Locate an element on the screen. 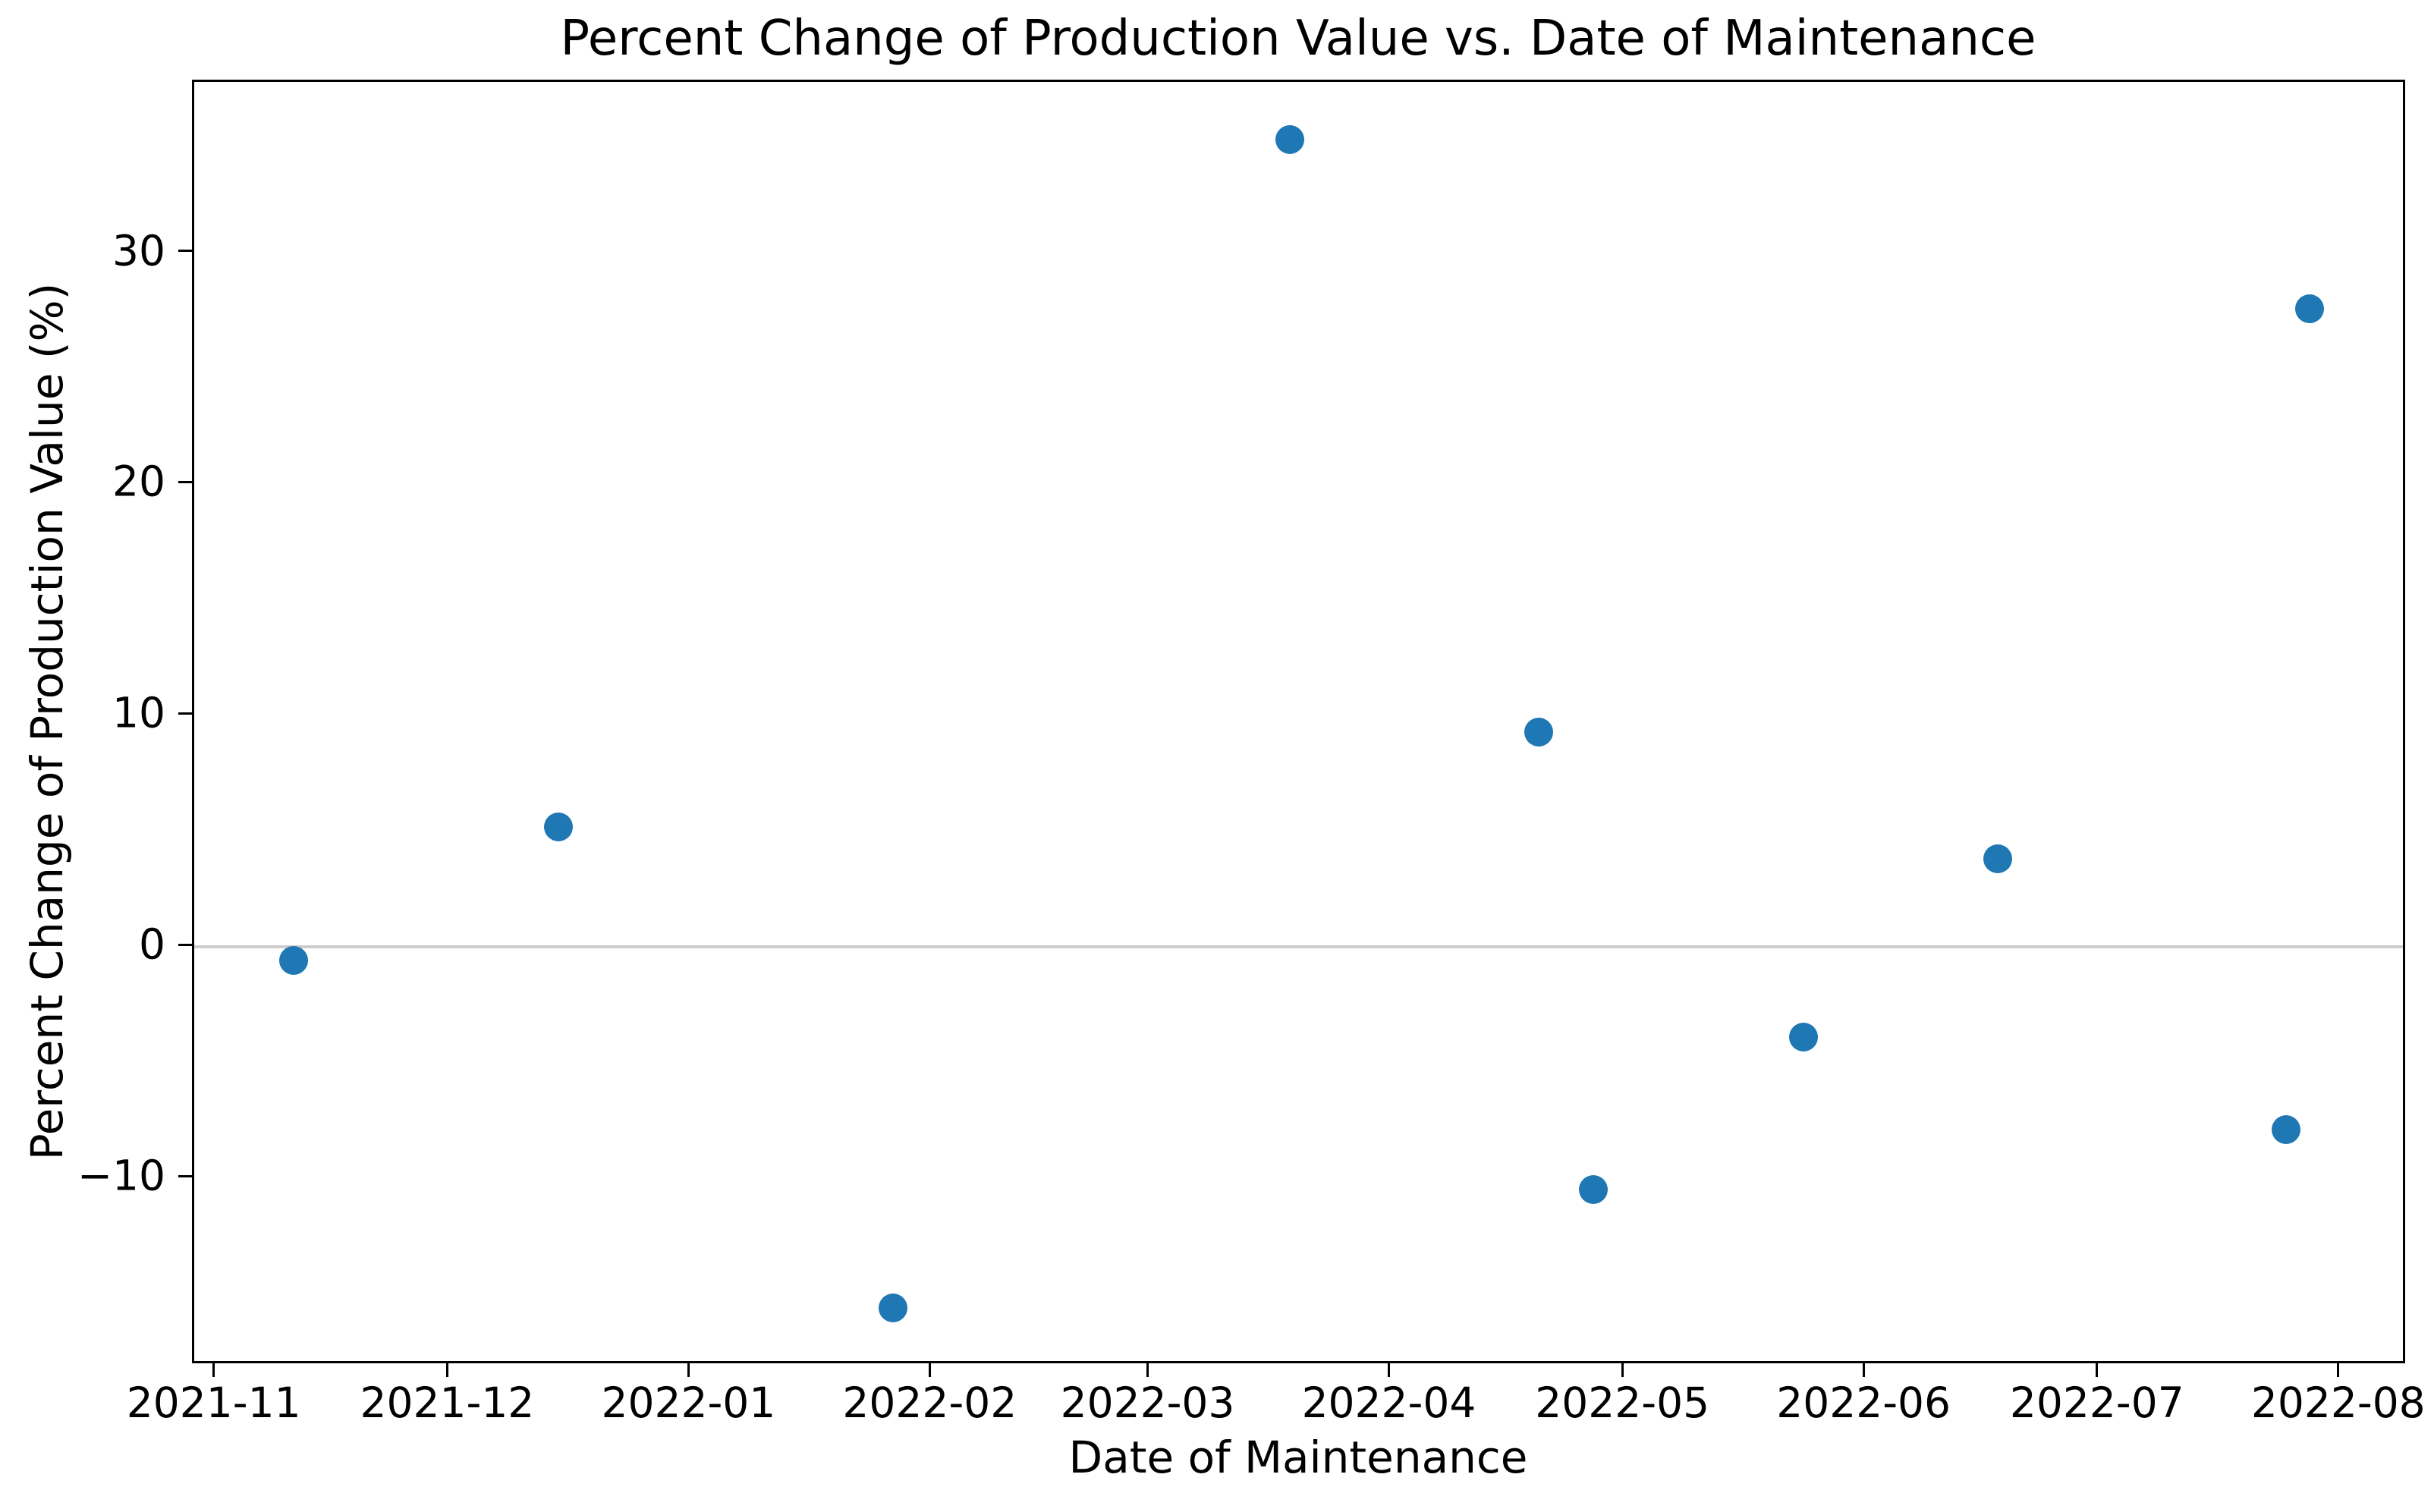  x-tick-label: 2022-08 is located at coordinates (2338, 1402).